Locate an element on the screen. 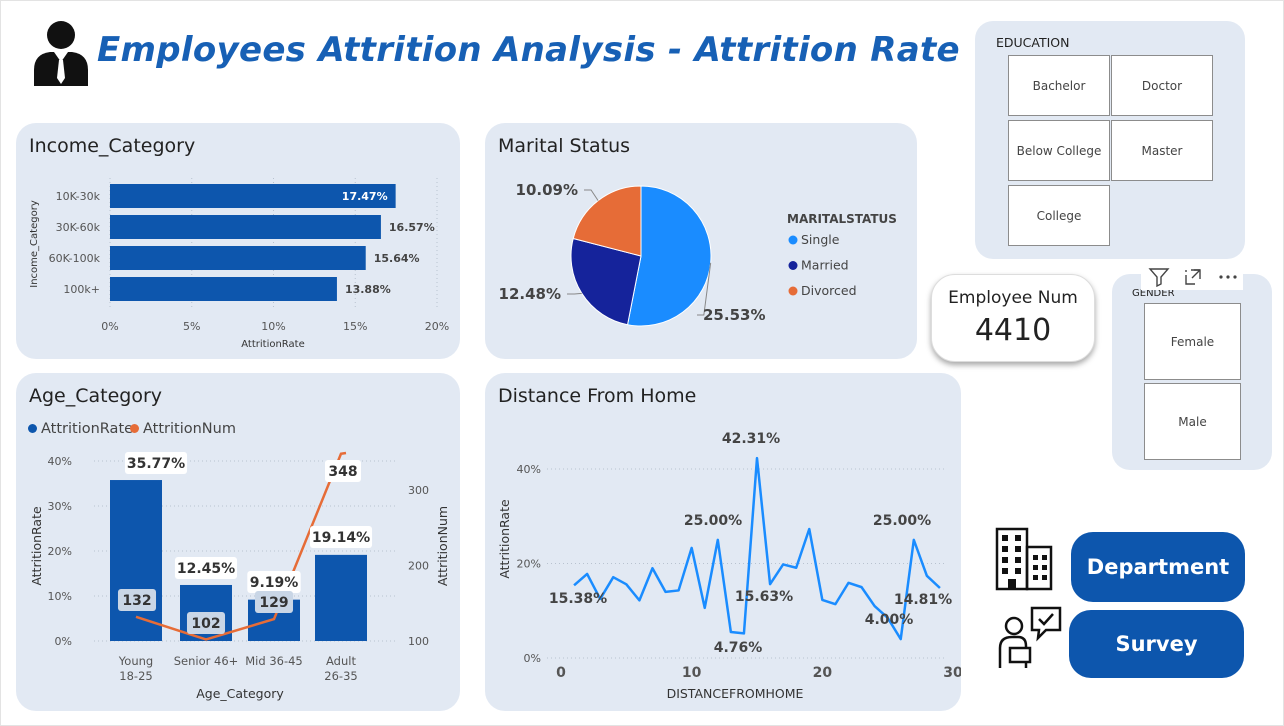  age-legend-num-label: AttritionNum is located at coordinates (189, 429).